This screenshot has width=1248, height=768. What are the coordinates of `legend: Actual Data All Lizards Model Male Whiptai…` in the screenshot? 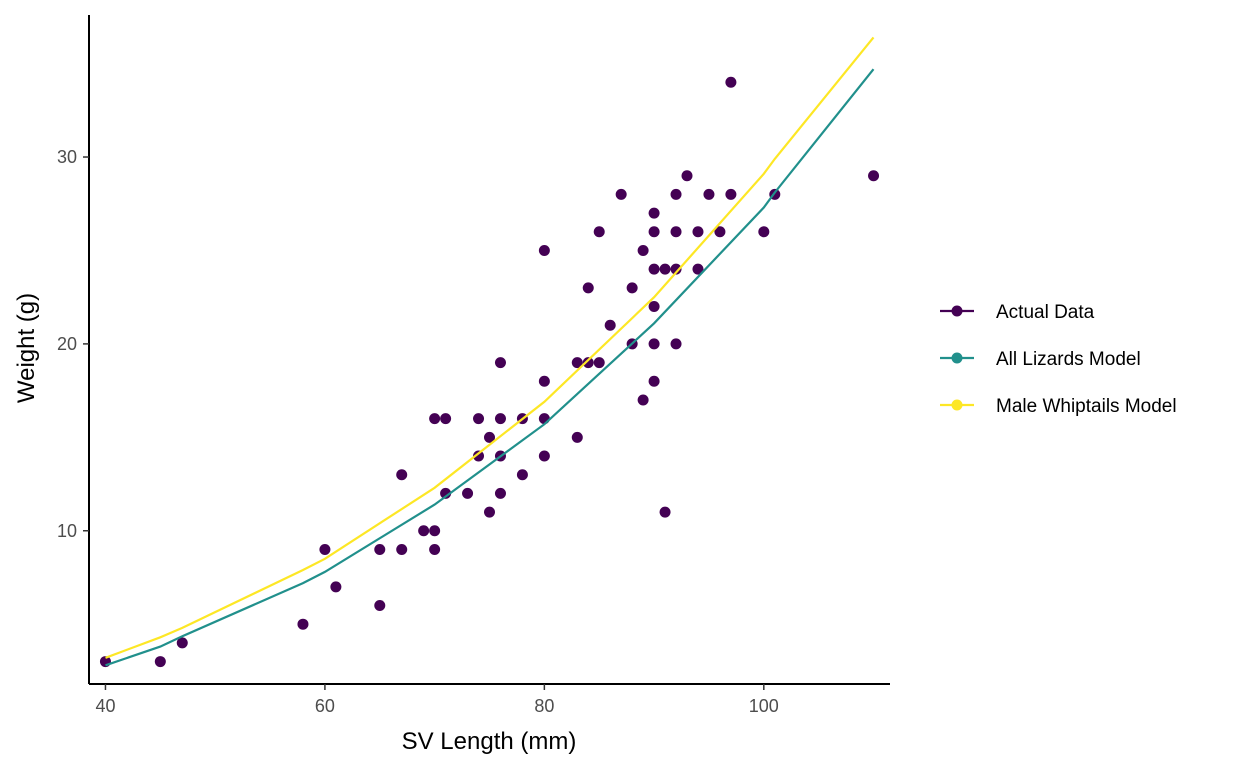 It's located at (1058, 359).